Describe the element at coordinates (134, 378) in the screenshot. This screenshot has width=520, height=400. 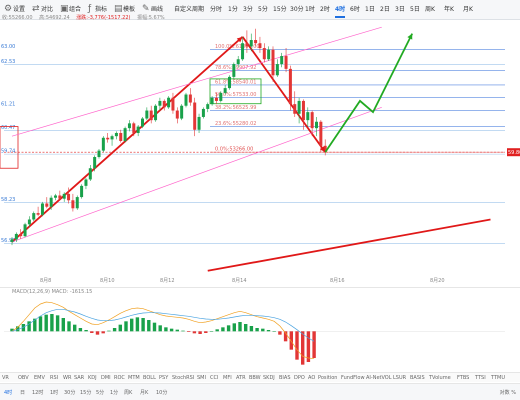
I see `indicator-mtm: MTM` at that location.